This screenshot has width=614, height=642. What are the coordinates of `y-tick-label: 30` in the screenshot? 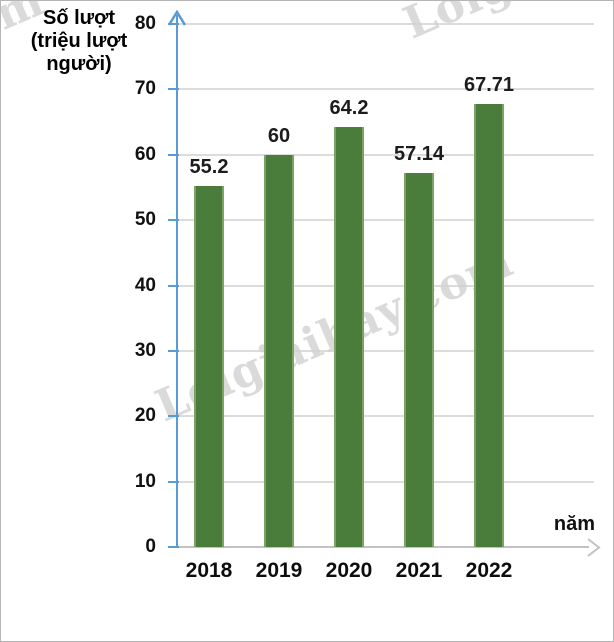 It's located at (145, 350).